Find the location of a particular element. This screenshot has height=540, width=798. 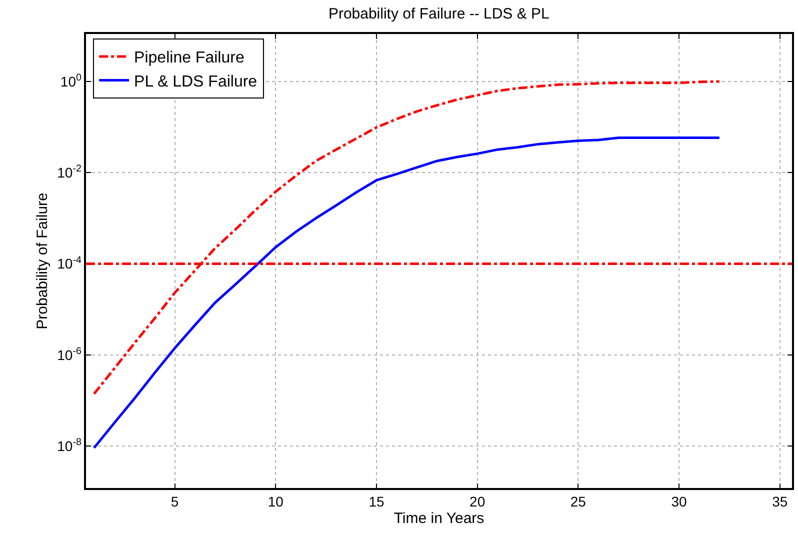

y-axis-title: Probability of Failure is located at coordinates (42, 261).